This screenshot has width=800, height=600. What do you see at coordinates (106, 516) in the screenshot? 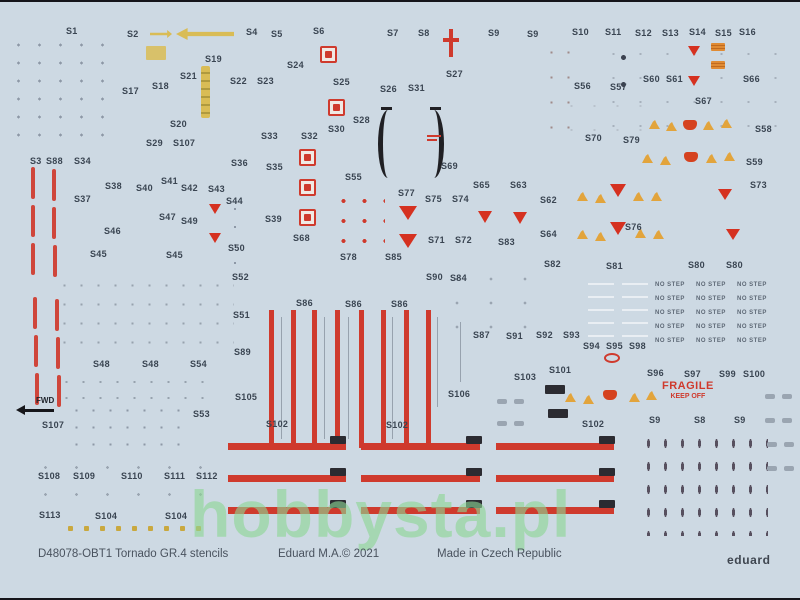
I see `stencil-label-s104: S104` at bounding box center [106, 516].